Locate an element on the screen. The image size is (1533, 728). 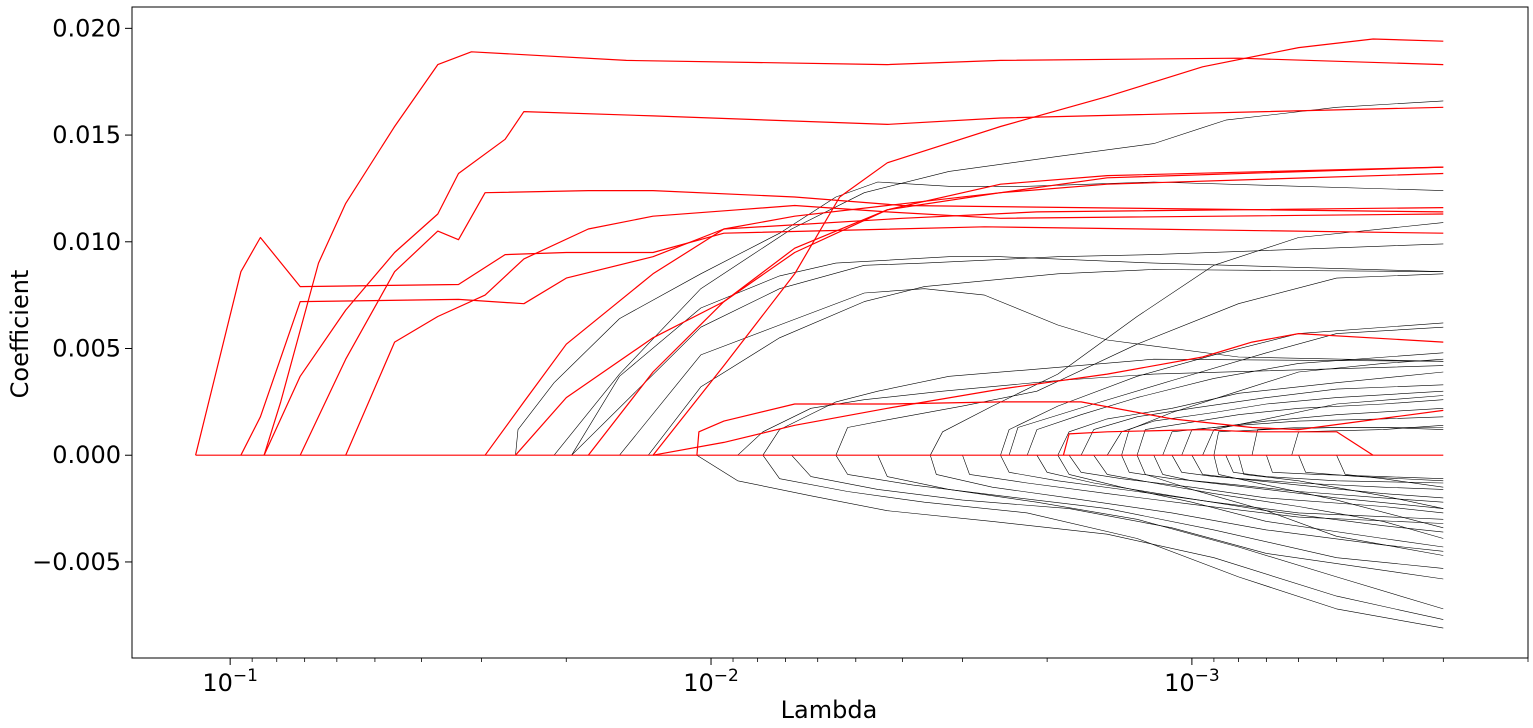
y-axis: 0.020 0.015 0.010 0.005 0.000 −0.005 is located at coordinates (82, 295).